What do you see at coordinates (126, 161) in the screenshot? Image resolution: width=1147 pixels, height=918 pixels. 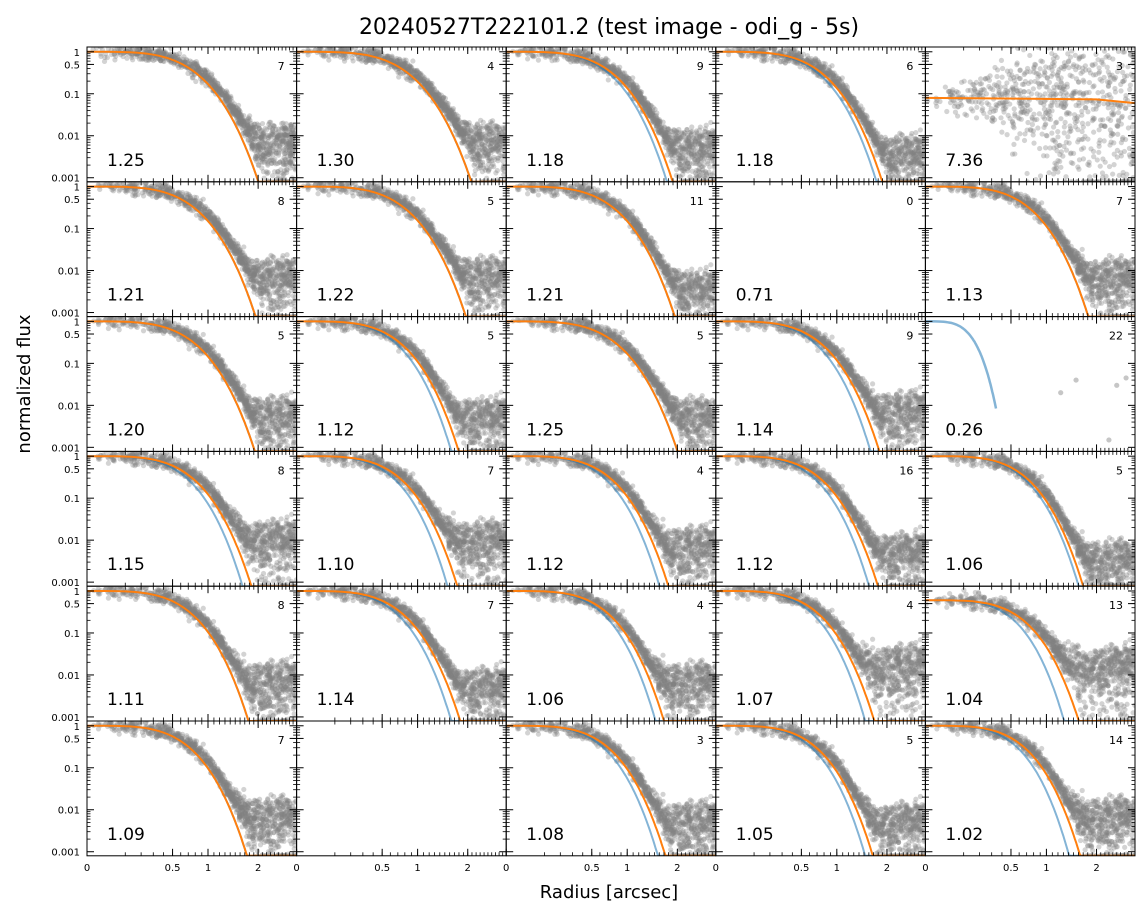 I see `fwhm-label: 1.25` at bounding box center [126, 161].